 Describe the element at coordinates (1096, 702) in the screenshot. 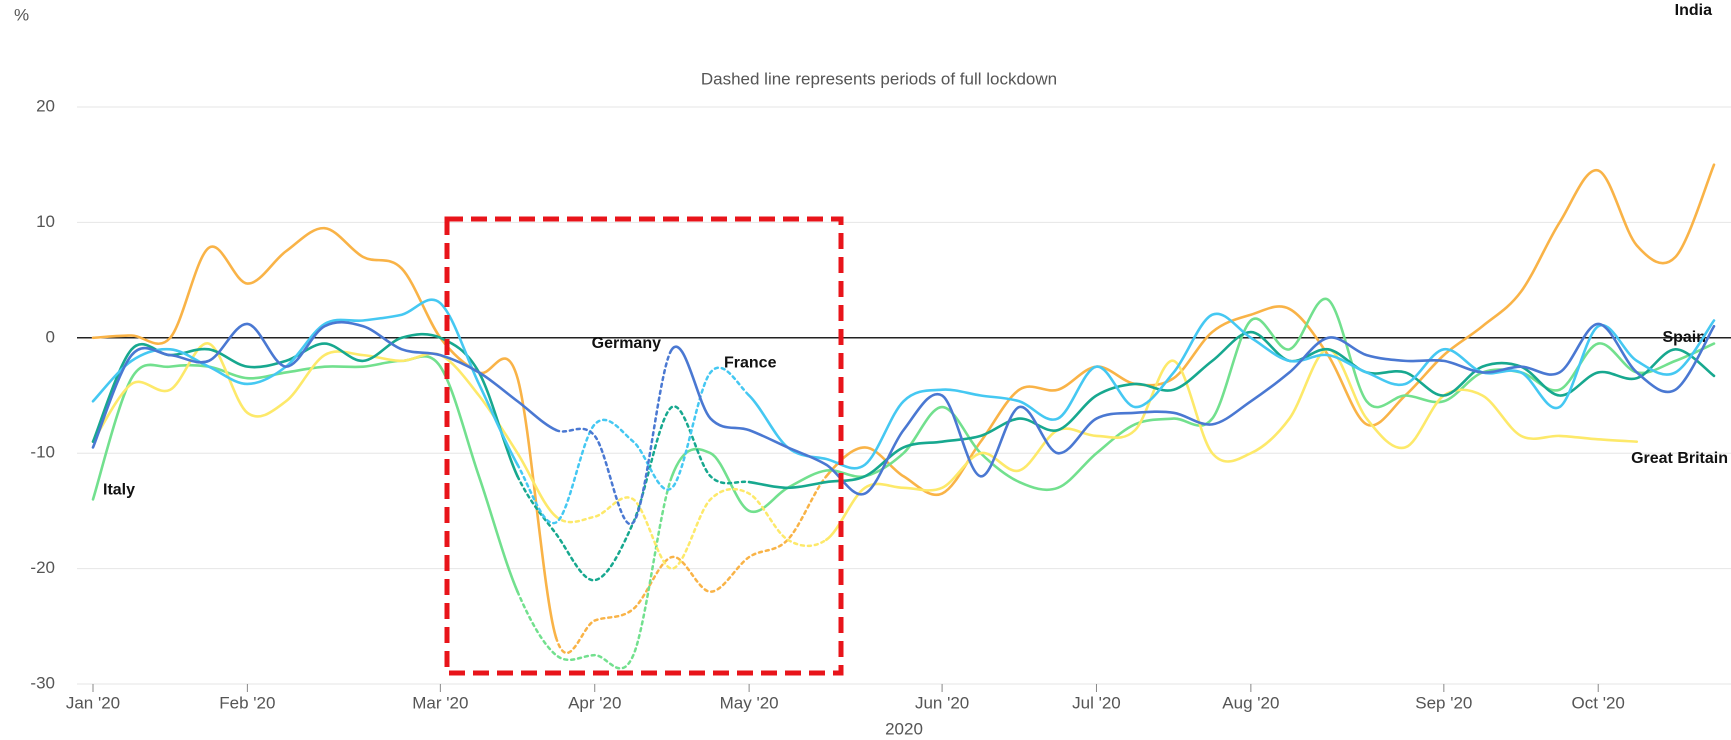

I see `x-tick-label: Jul '20` at that location.